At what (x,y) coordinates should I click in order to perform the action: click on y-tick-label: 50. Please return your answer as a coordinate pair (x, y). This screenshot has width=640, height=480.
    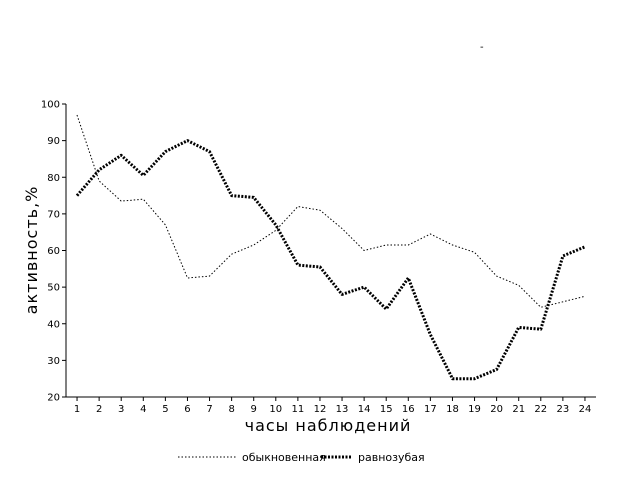
    Looking at the image, I should click on (53, 288).